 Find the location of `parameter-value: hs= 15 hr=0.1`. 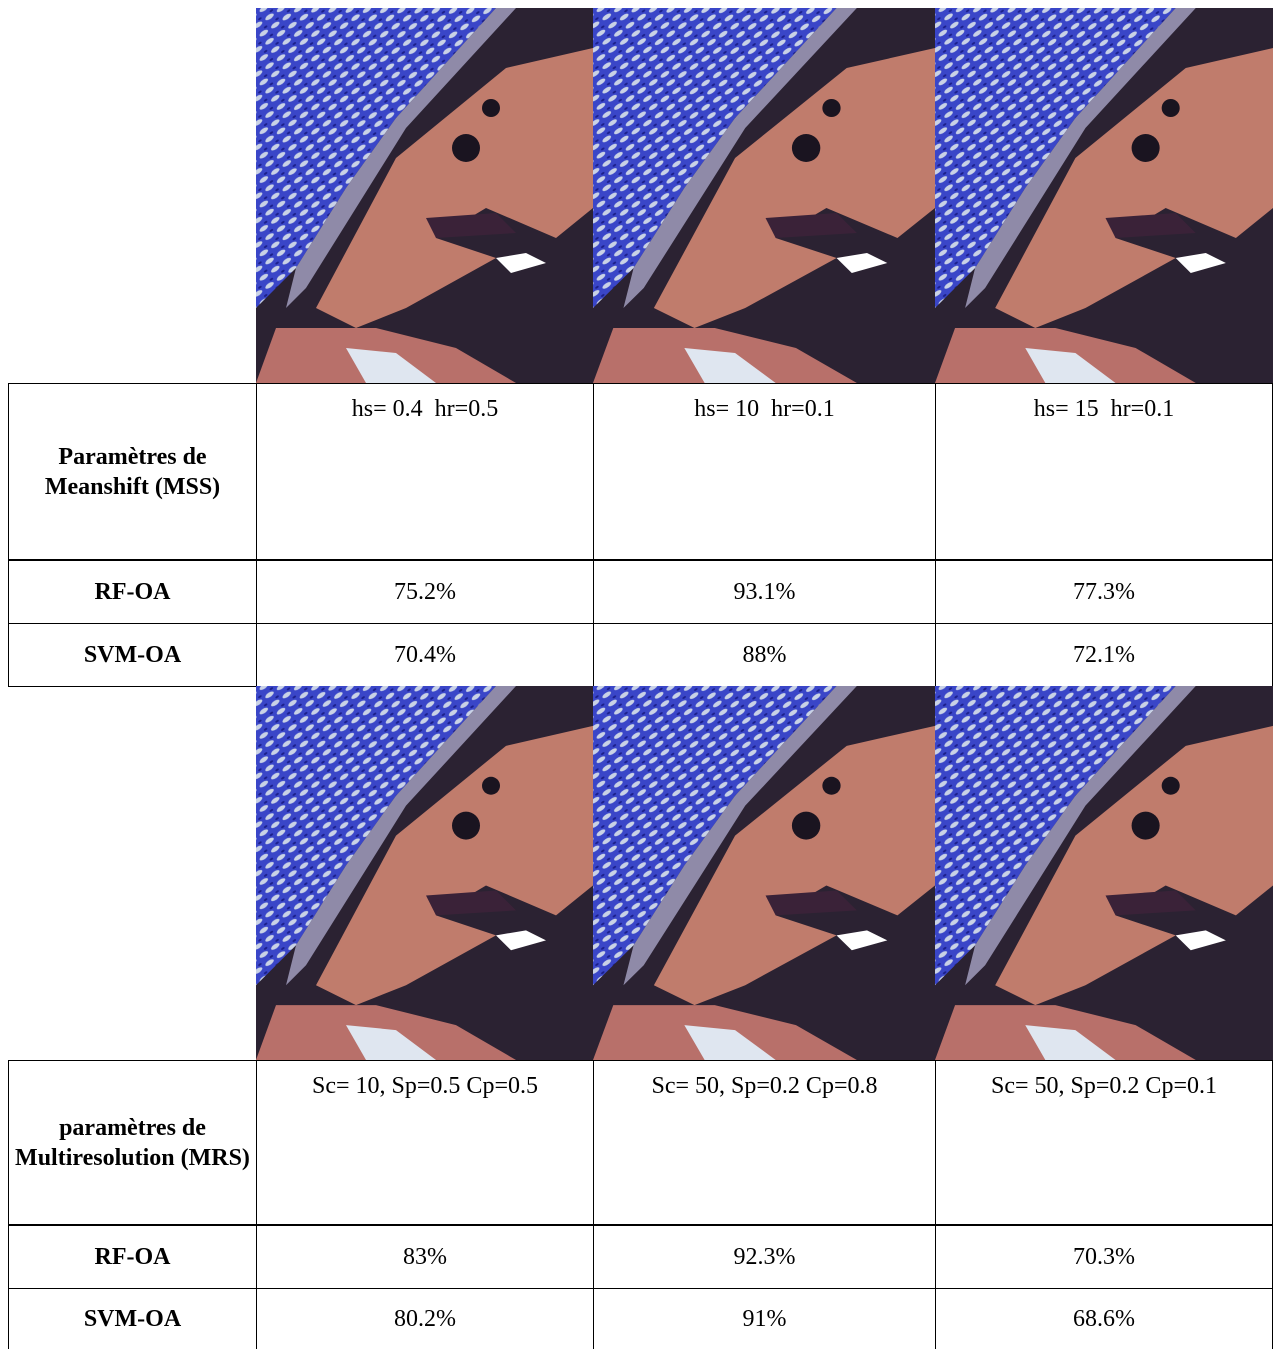

parameter-value: hs= 15 hr=0.1 is located at coordinates (1104, 471).